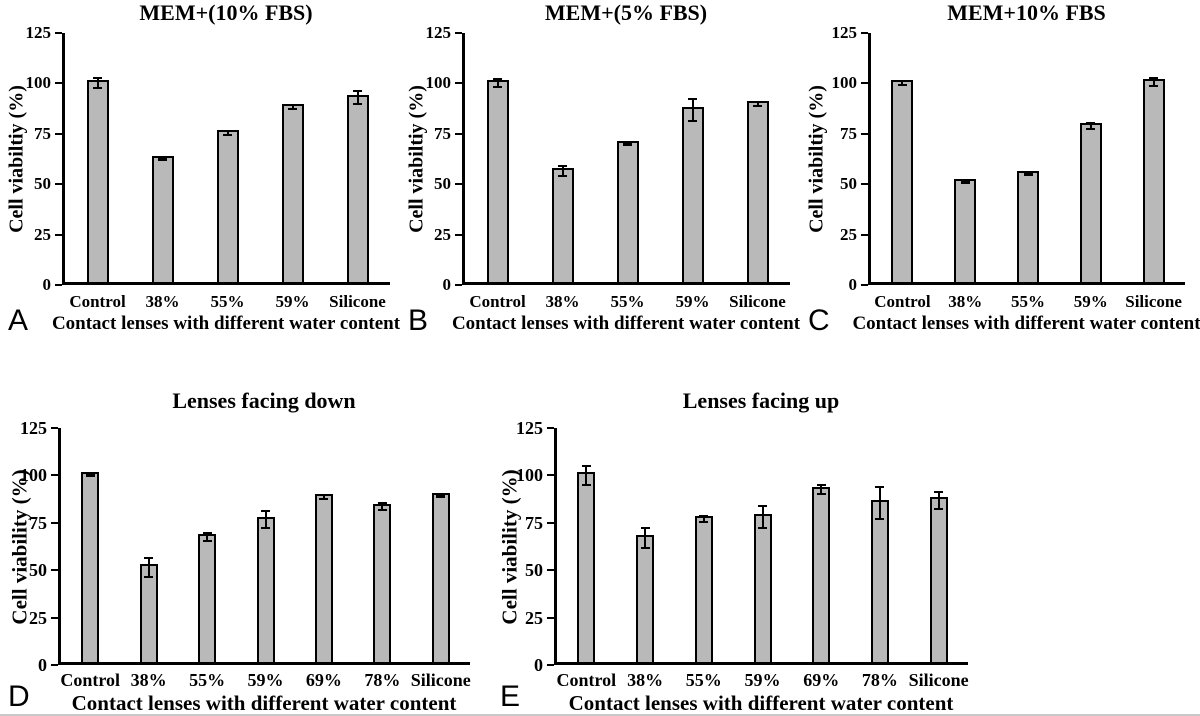  Describe the element at coordinates (19, 696) in the screenshot. I see `panel-letter-D: D` at that location.